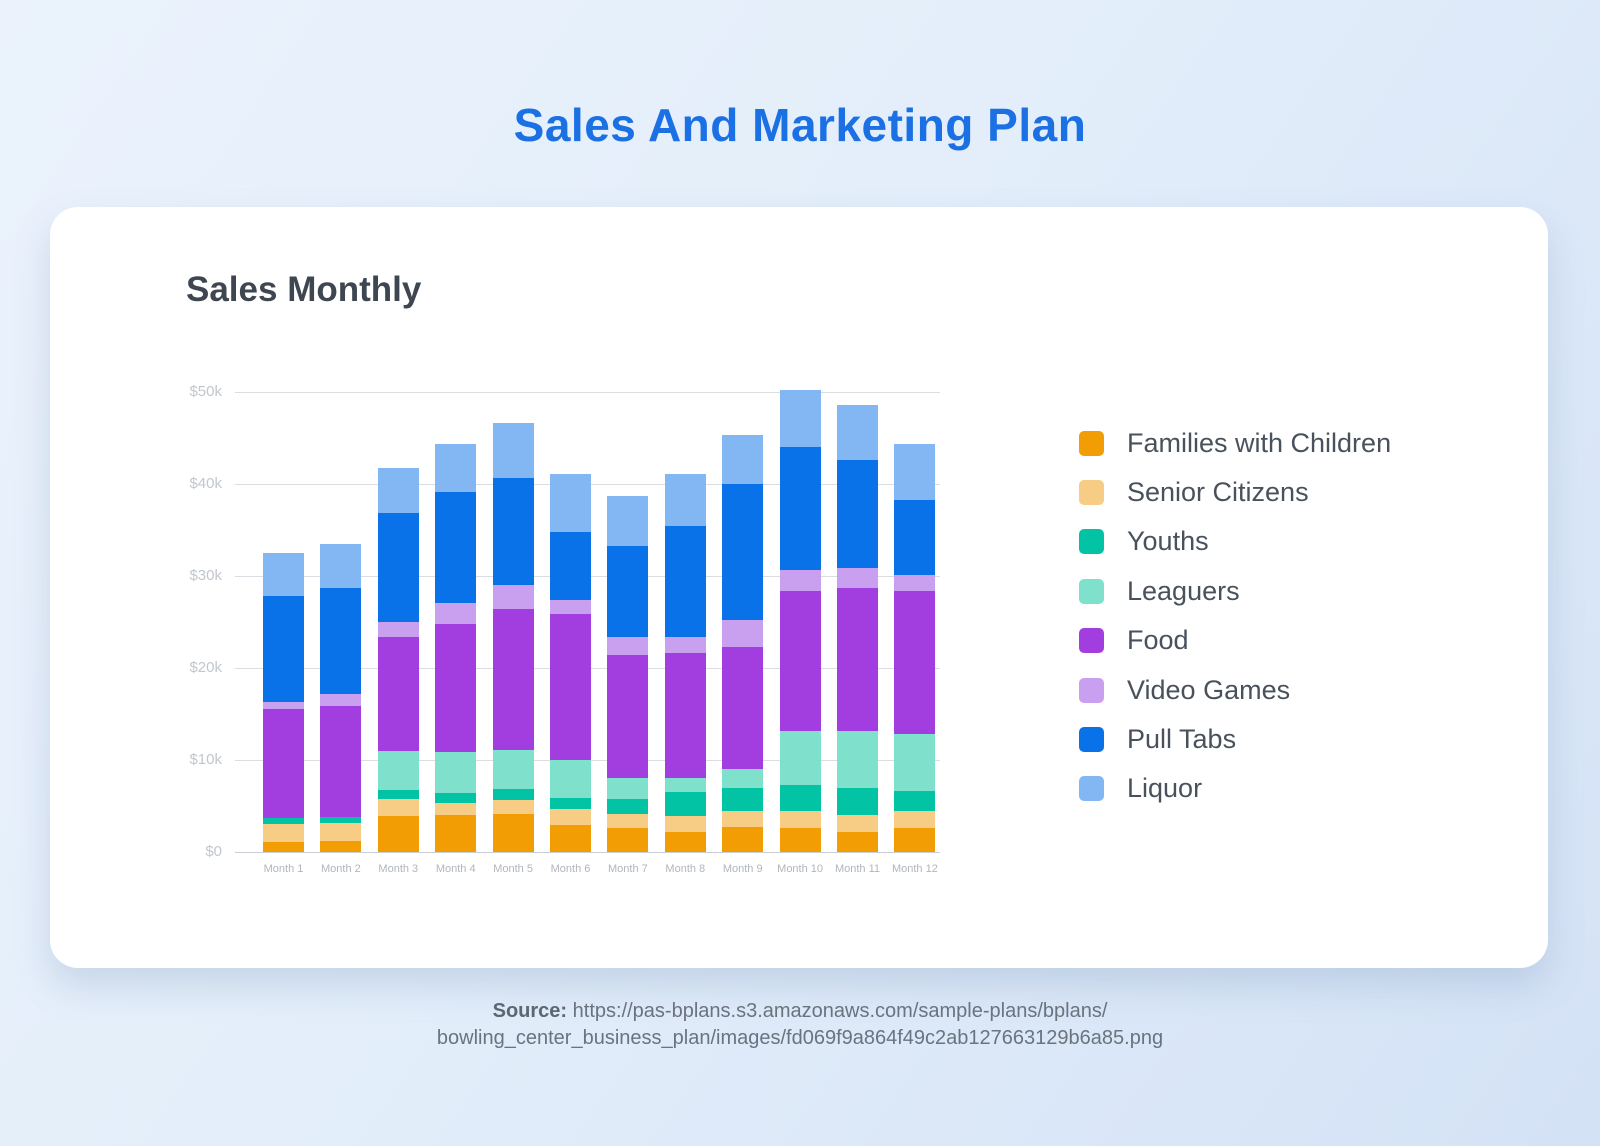 The image size is (1600, 1146). I want to click on legend-item-food: Food, so click(1134, 640).